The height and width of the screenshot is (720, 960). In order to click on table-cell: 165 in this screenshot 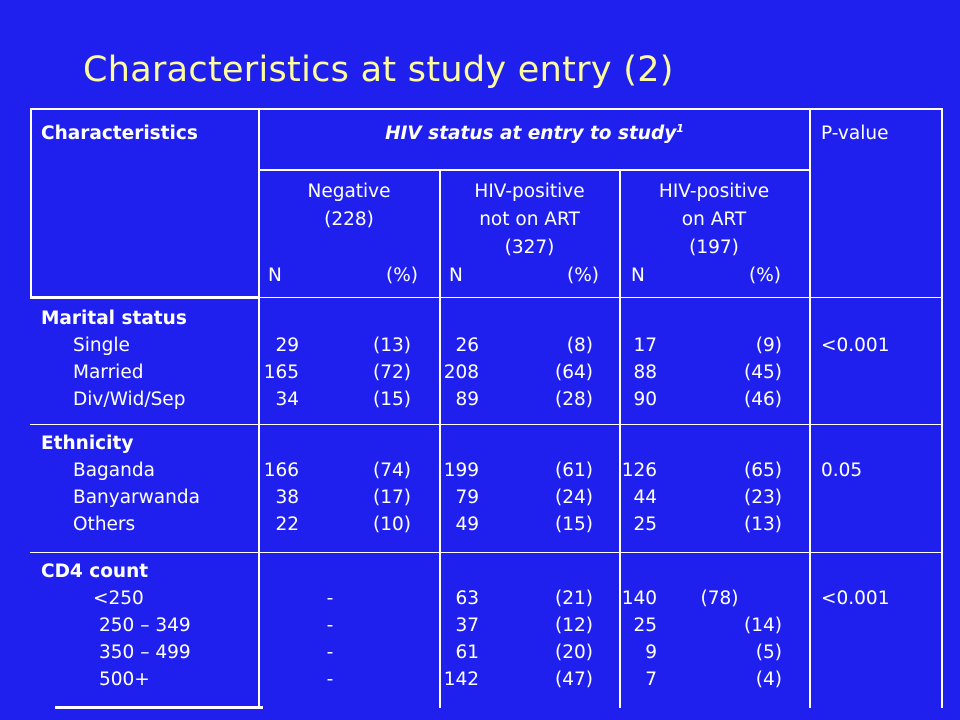, I will do `click(281, 372)`.